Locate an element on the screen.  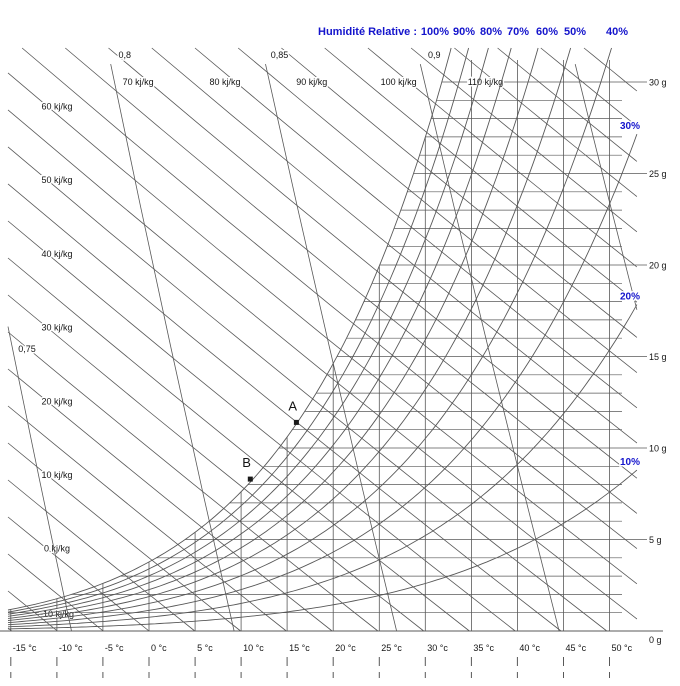
temperature-tick-label: 30 °c is located at coordinates (437, 648).